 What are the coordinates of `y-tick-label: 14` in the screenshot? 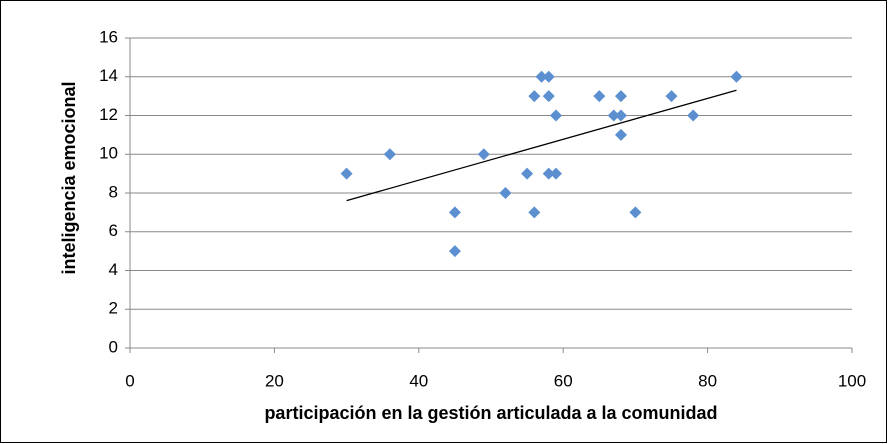 It's located at (108, 75).